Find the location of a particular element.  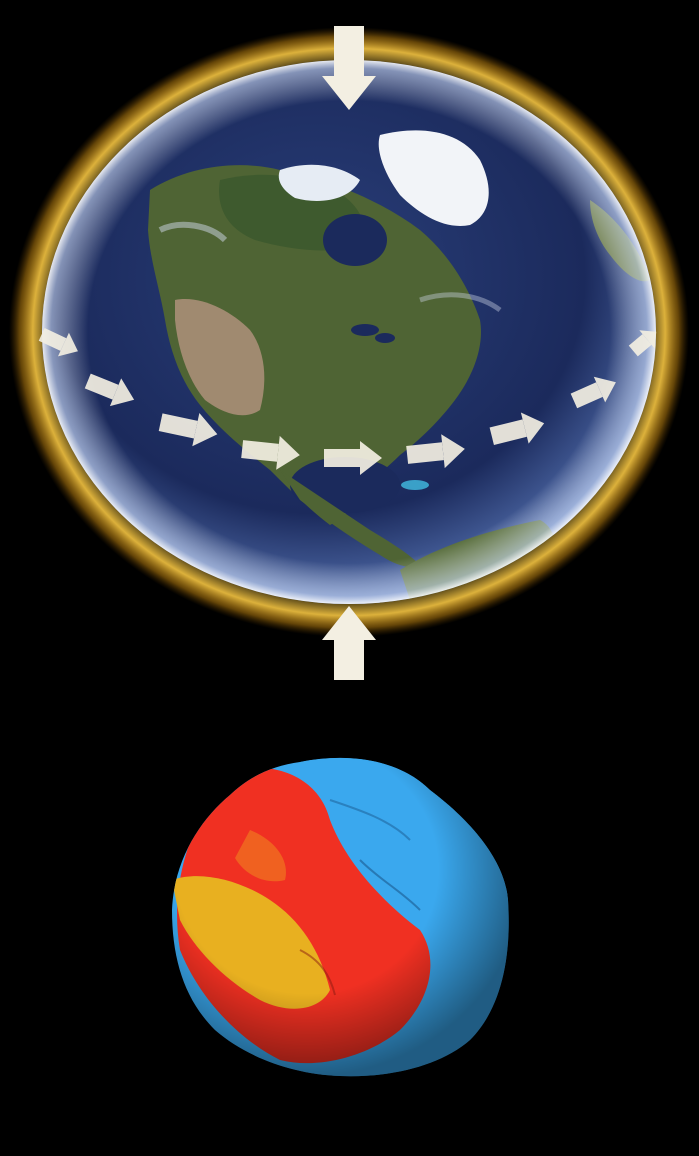

compression-arrow-top is located at coordinates (349, 68).